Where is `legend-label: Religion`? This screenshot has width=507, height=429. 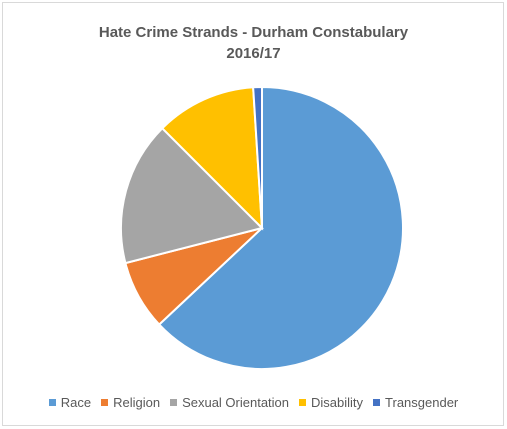 legend-label: Religion is located at coordinates (137, 402).